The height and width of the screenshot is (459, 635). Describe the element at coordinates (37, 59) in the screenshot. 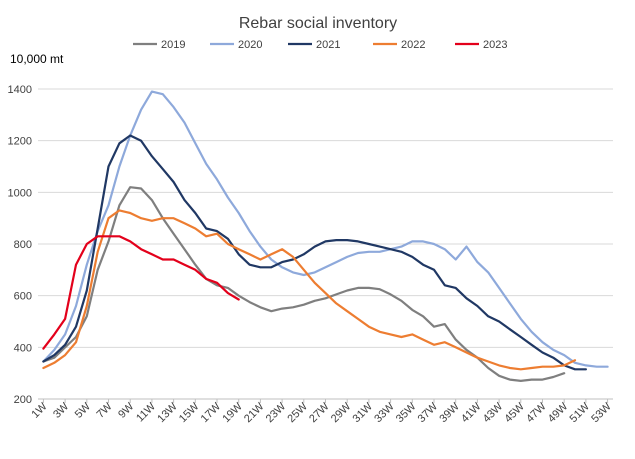

I see `y-unit-label: 10,000 mt` at that location.